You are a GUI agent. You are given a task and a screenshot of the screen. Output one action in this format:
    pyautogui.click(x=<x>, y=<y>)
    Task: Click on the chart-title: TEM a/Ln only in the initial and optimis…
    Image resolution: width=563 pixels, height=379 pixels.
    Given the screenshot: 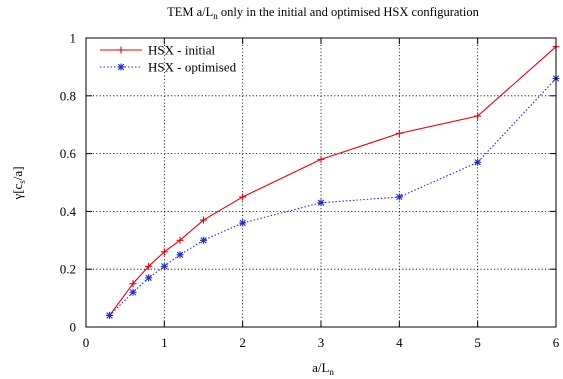 What is the action you would take?
    pyautogui.click(x=323, y=13)
    